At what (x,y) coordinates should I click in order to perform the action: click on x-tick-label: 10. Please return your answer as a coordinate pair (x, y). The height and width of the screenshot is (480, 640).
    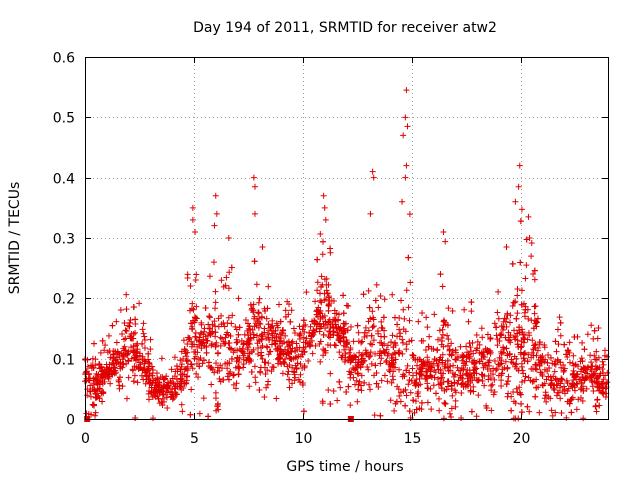
    Looking at the image, I should click on (304, 439).